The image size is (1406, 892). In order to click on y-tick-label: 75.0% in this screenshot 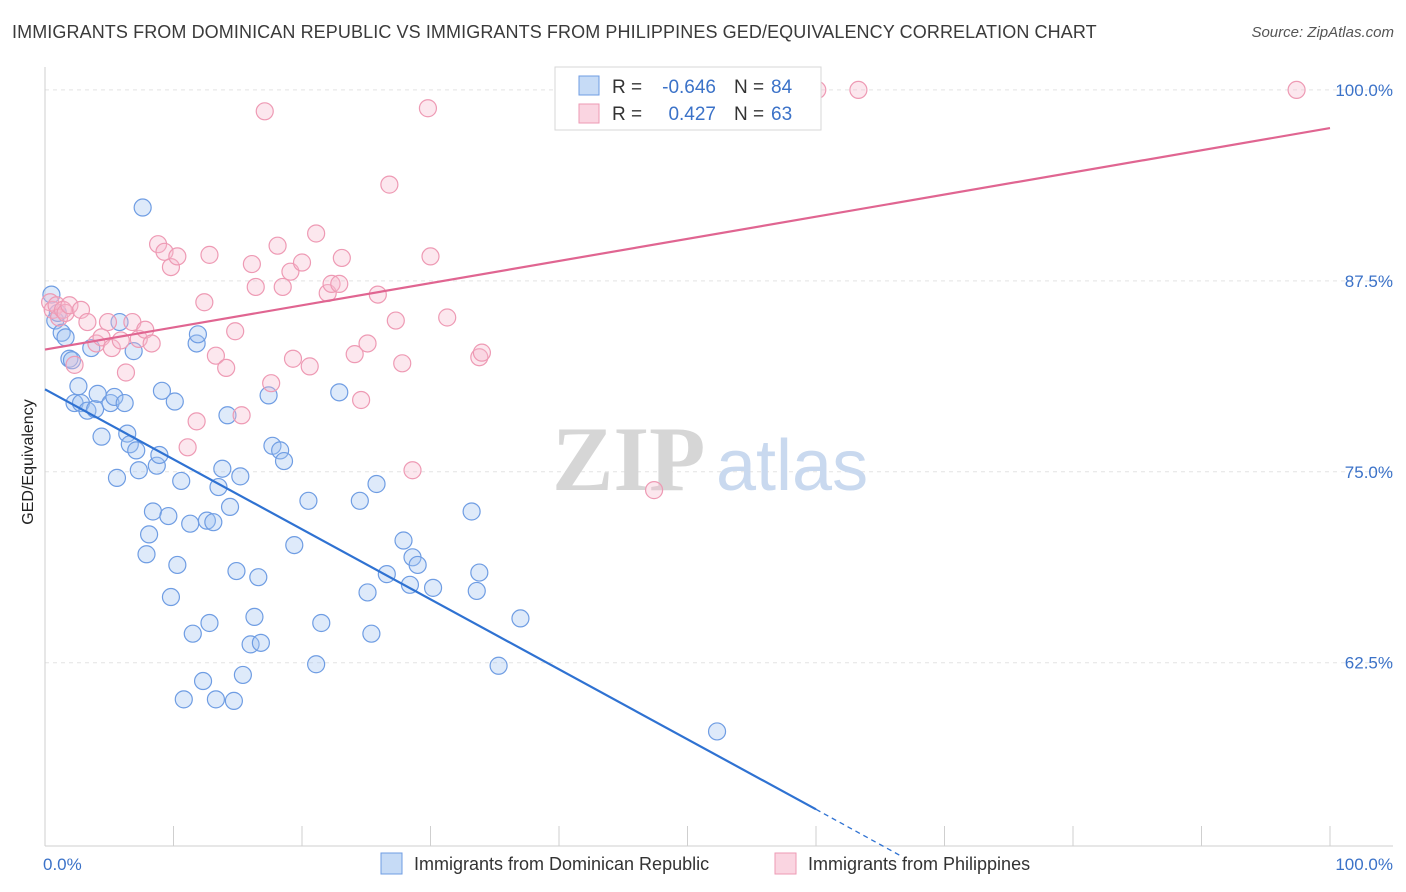, I will do `click(1369, 472)`.